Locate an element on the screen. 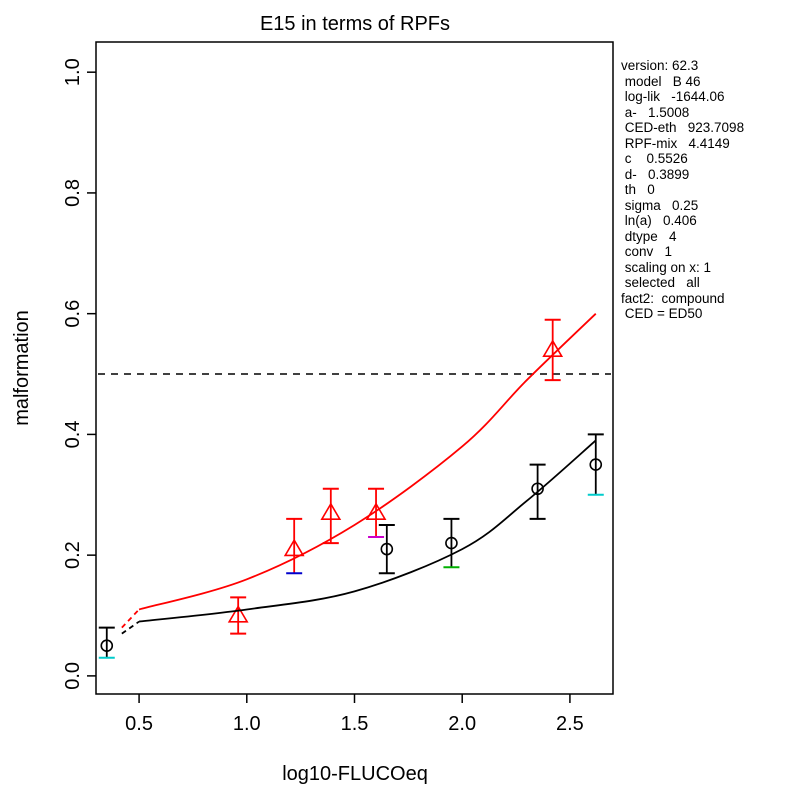 This screenshot has height=789, width=811. y-tick-label: 1.0 is located at coordinates (73, 72).